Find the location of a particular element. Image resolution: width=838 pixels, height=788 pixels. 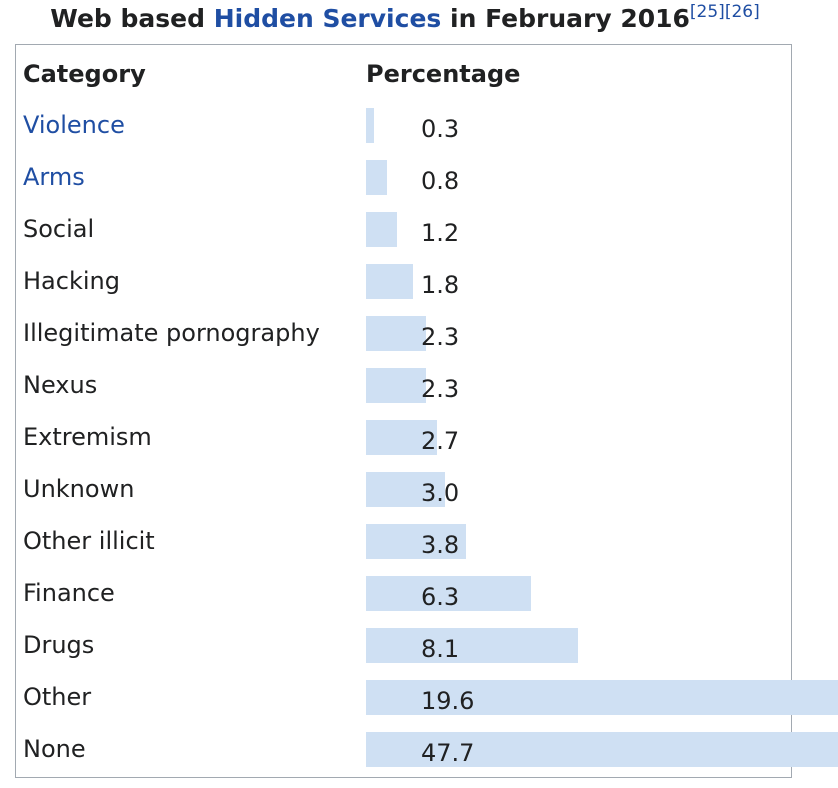

percentage: 6.3 is located at coordinates (440, 597).